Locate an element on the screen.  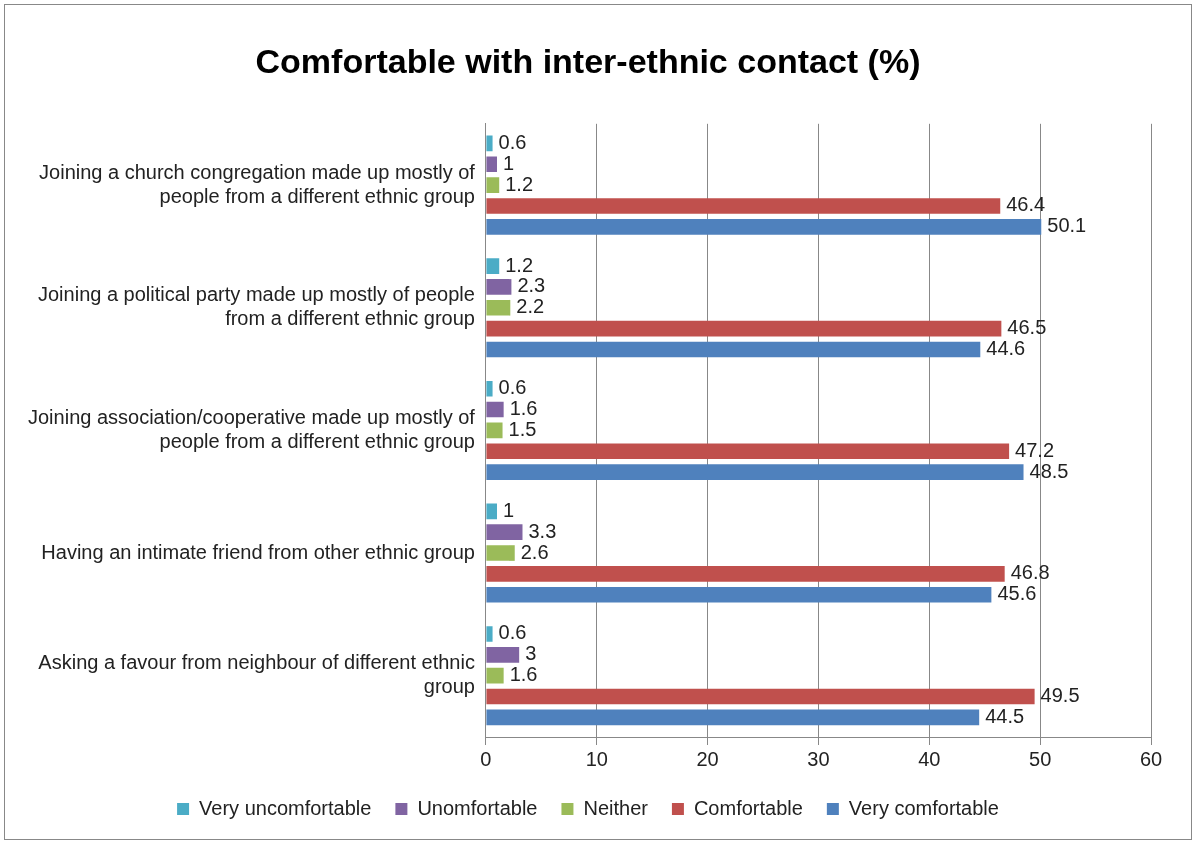
data-label: 47.2 is located at coordinates (1035, 449).